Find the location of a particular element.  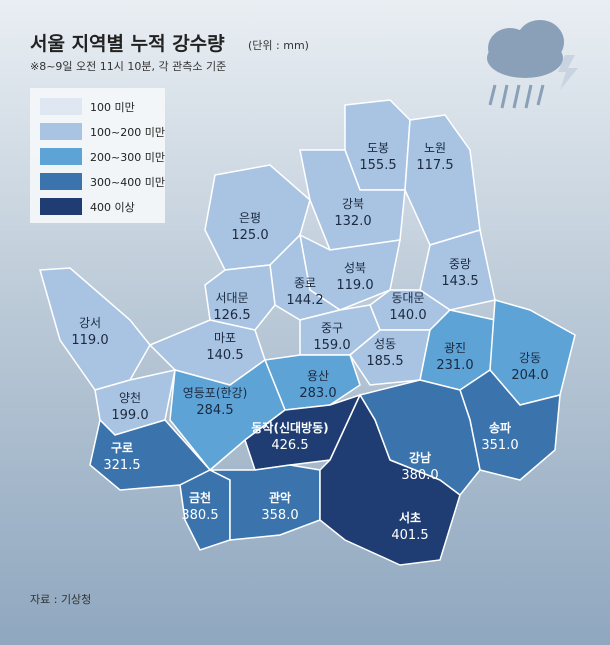

district-name: 동대문 is located at coordinates (407, 298).